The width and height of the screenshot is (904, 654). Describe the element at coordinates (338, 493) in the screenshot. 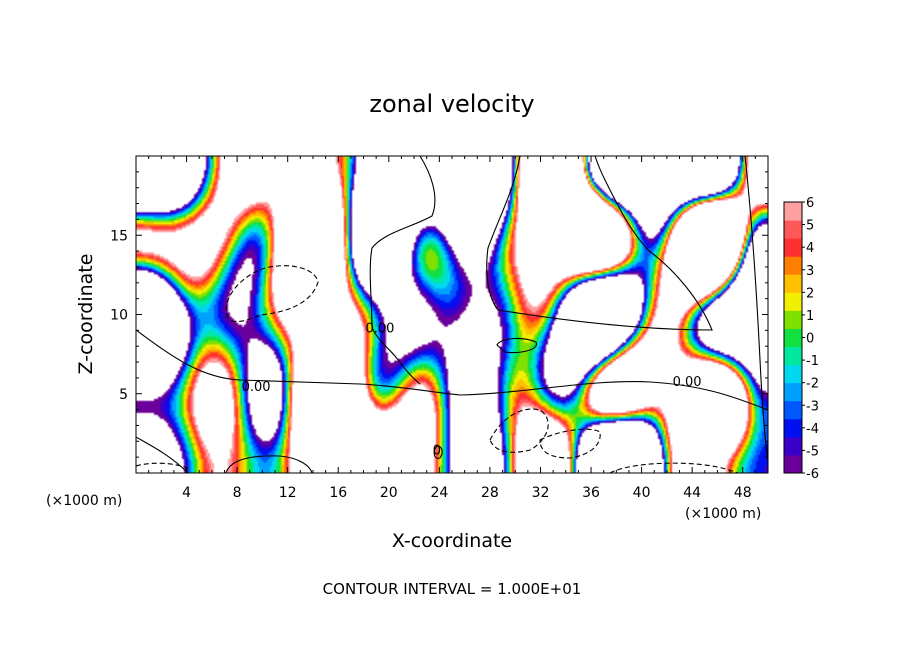

I see `x-tick-label: 16` at that location.